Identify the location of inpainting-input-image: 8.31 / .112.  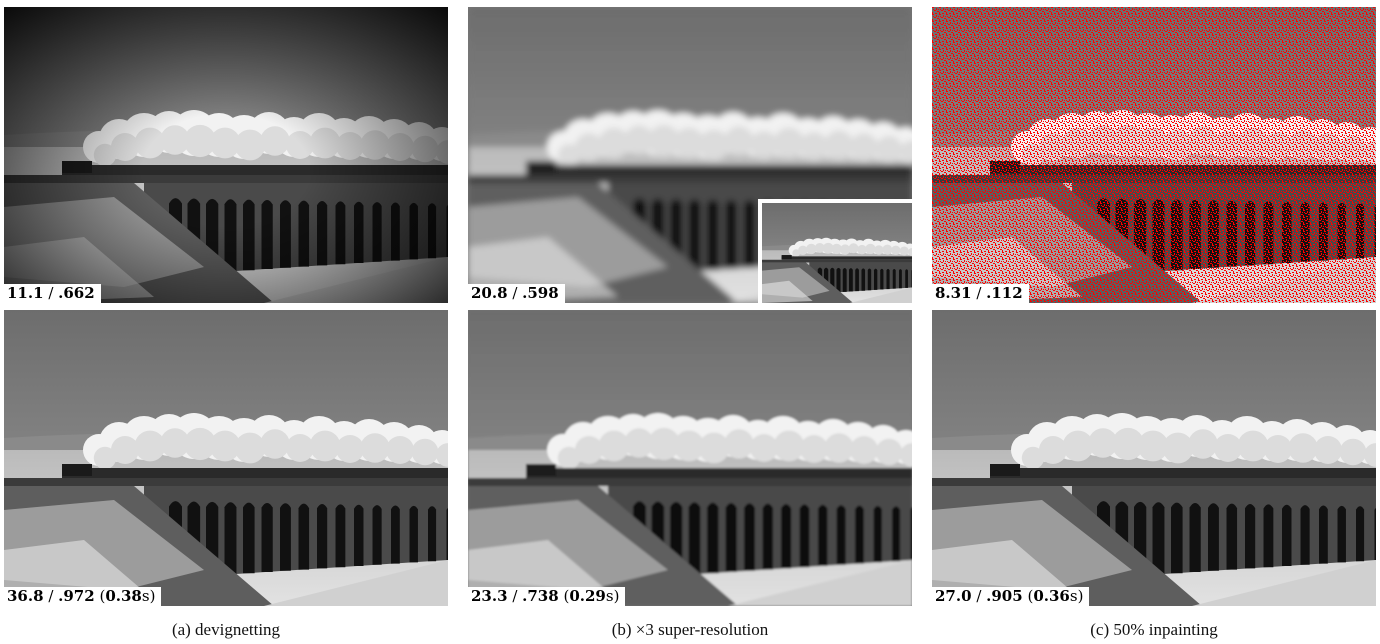
(1154, 155).